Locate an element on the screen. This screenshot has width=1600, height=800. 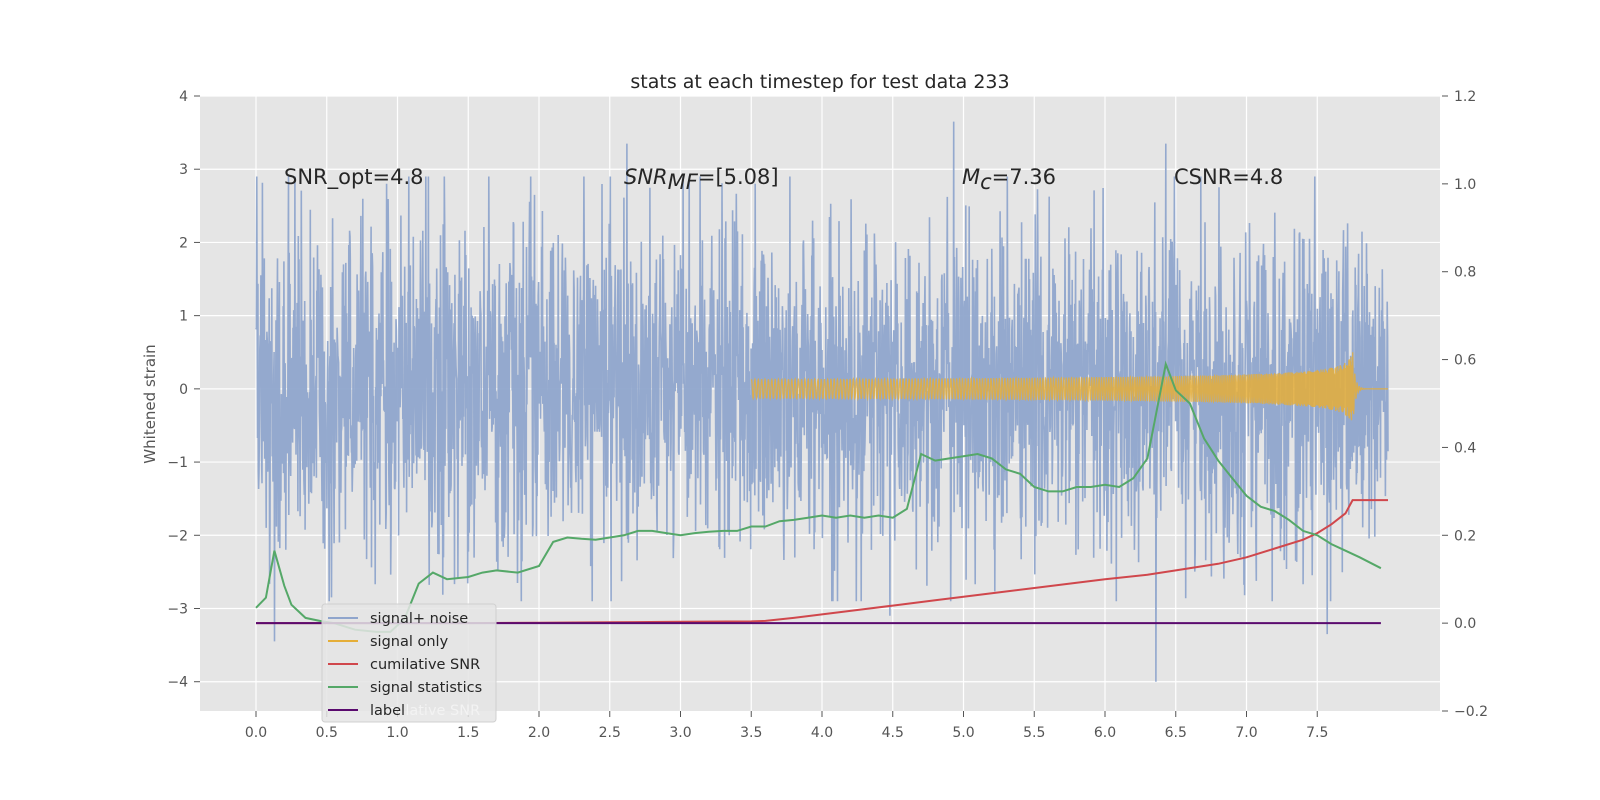
annotation-snr-mf-main: SNR is located at coordinates (646, 177).